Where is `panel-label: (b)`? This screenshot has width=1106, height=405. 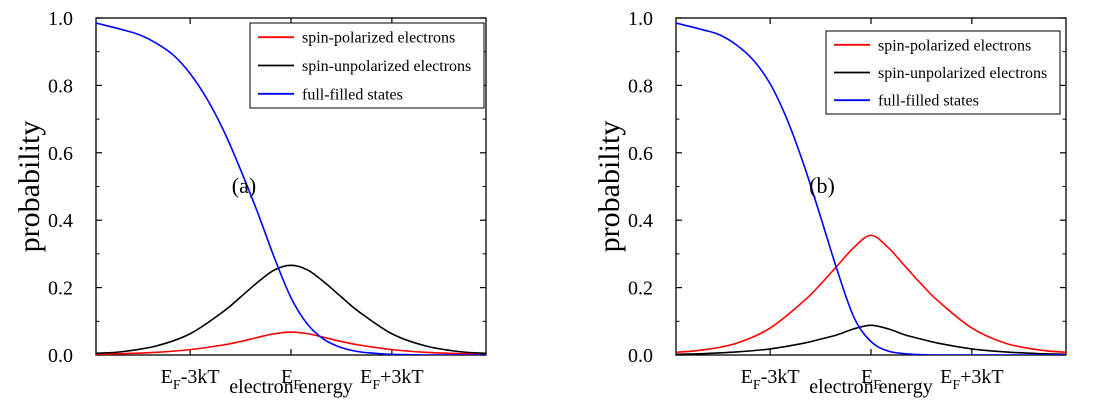 panel-label: (b) is located at coordinates (822, 185).